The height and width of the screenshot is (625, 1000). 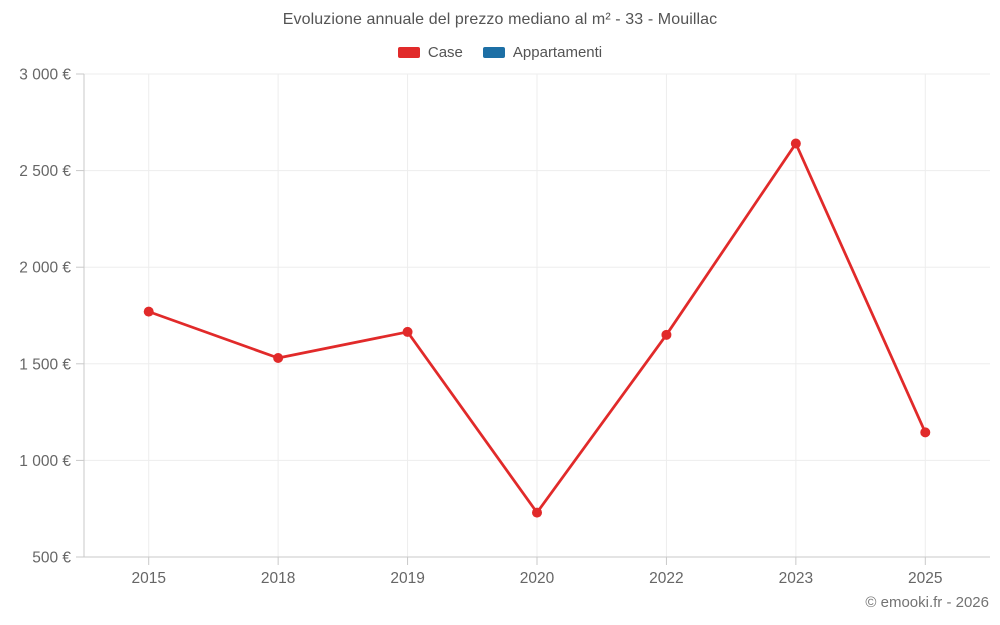 What do you see at coordinates (925, 432) in the screenshot?
I see `data-point-case-2025` at bounding box center [925, 432].